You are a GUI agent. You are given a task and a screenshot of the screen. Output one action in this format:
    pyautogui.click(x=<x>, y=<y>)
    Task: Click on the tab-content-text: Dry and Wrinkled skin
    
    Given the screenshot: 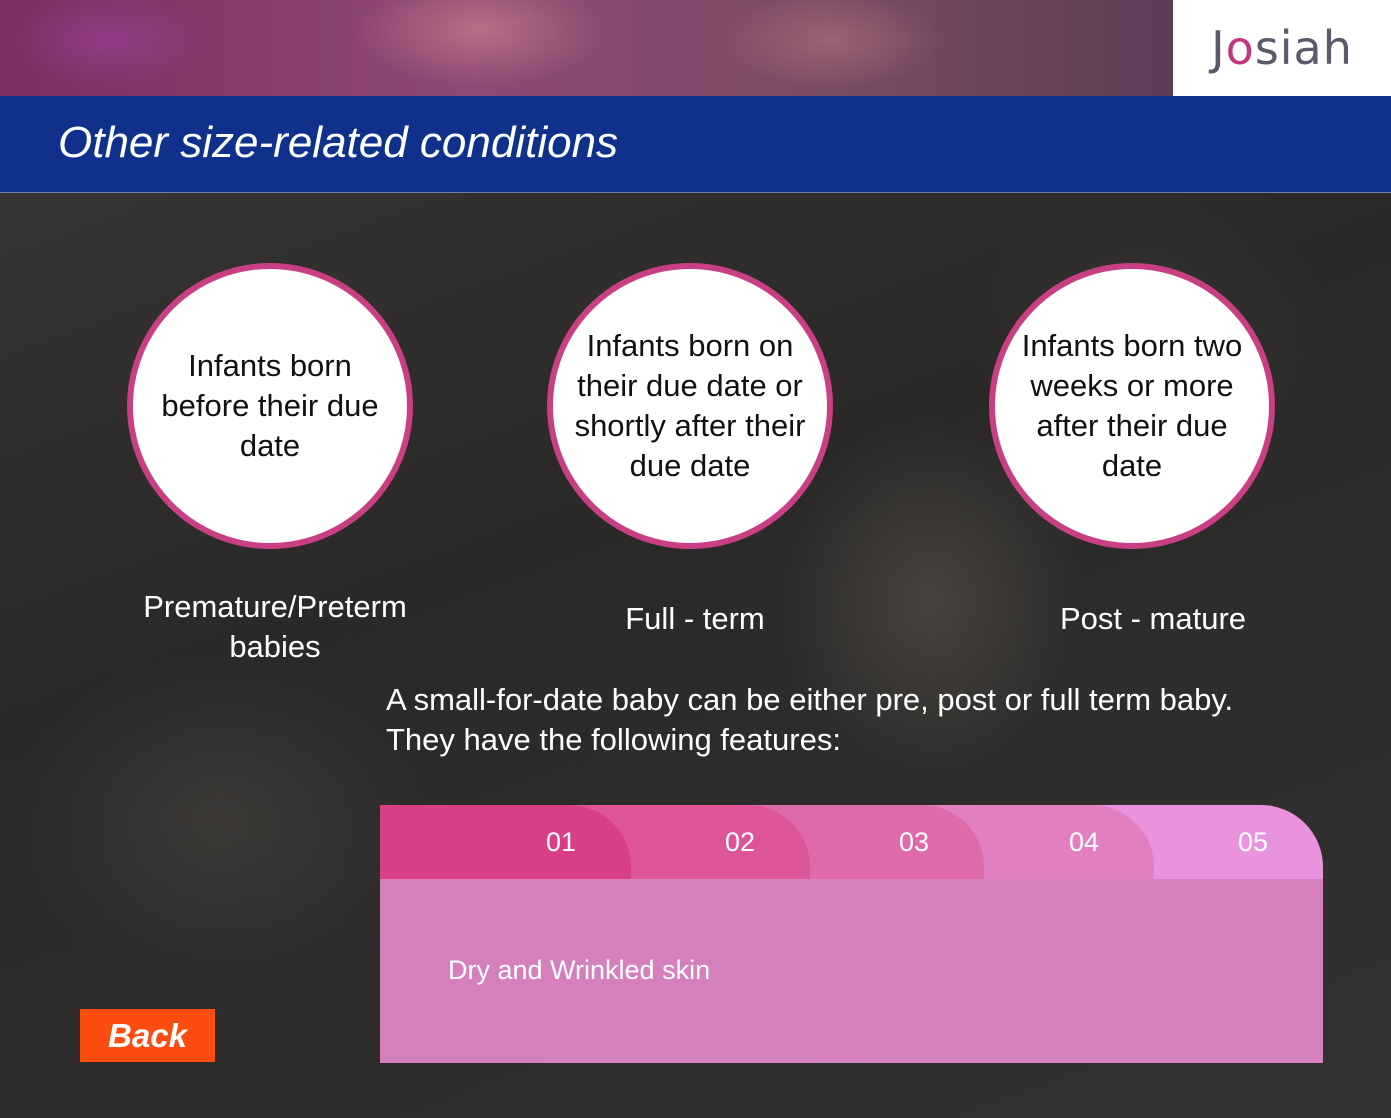 What is the action you would take?
    pyautogui.click(x=579, y=970)
    